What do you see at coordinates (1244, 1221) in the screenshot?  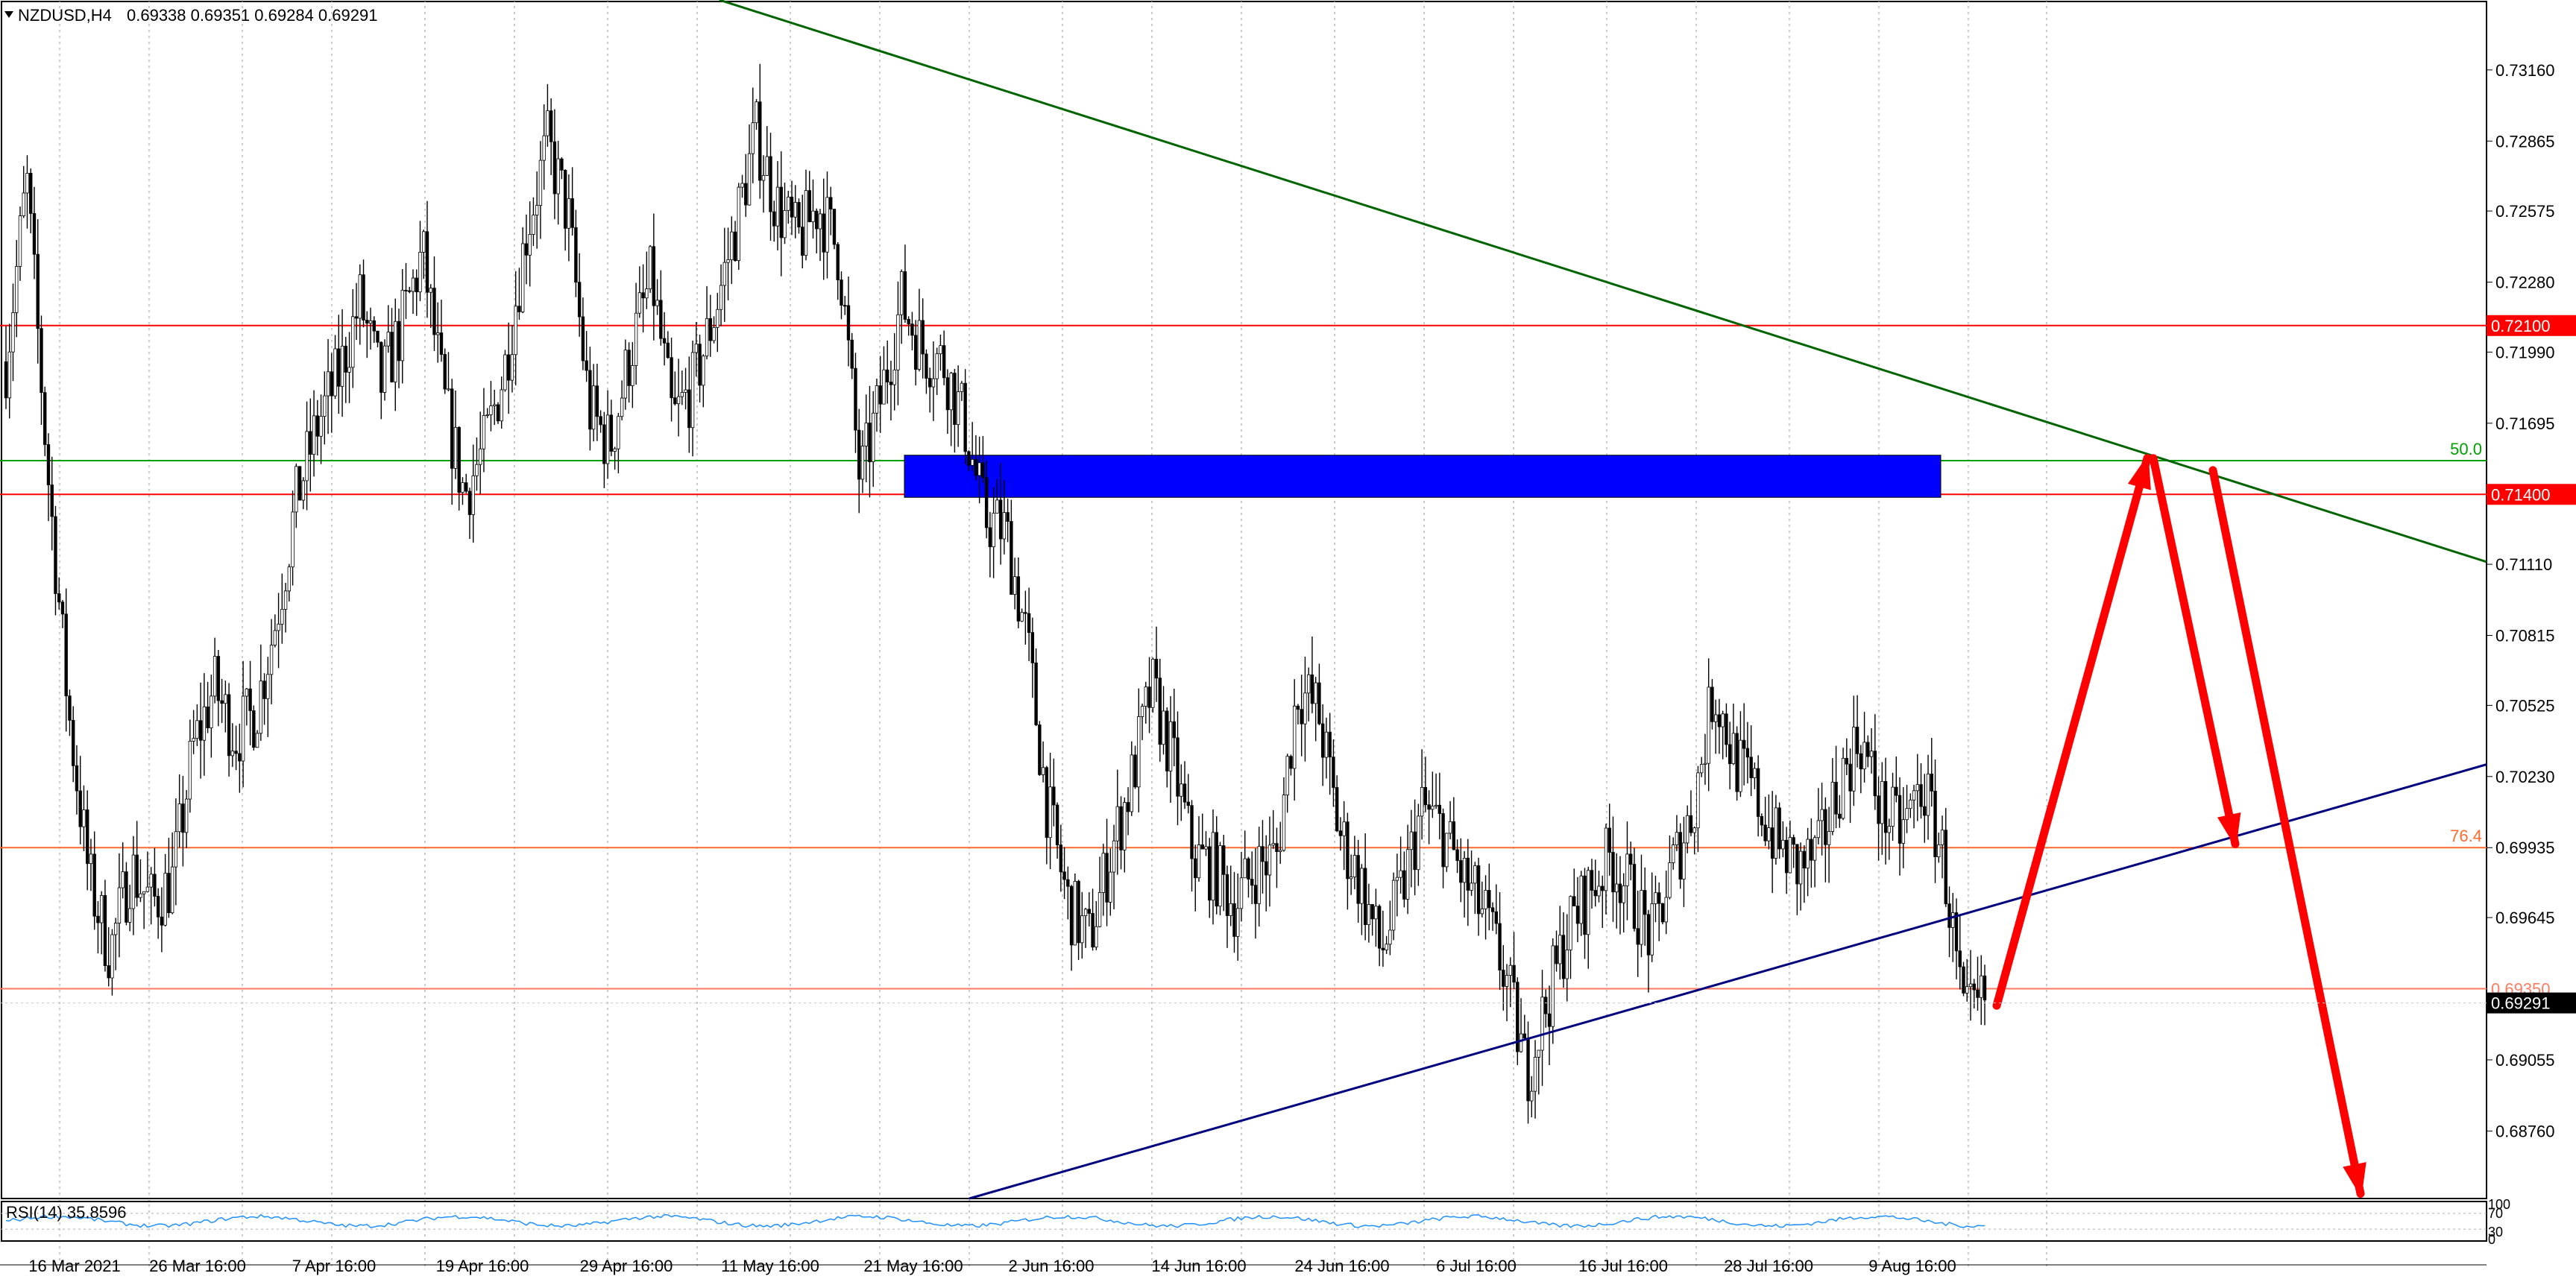 I see `rsi-frame` at bounding box center [1244, 1221].